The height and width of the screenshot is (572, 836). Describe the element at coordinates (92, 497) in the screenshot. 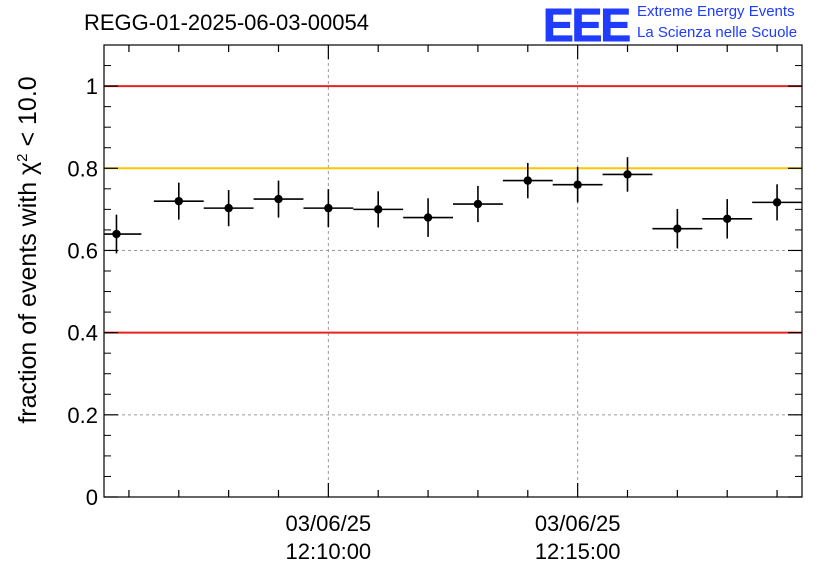

I see `y-tick-label: 0` at that location.